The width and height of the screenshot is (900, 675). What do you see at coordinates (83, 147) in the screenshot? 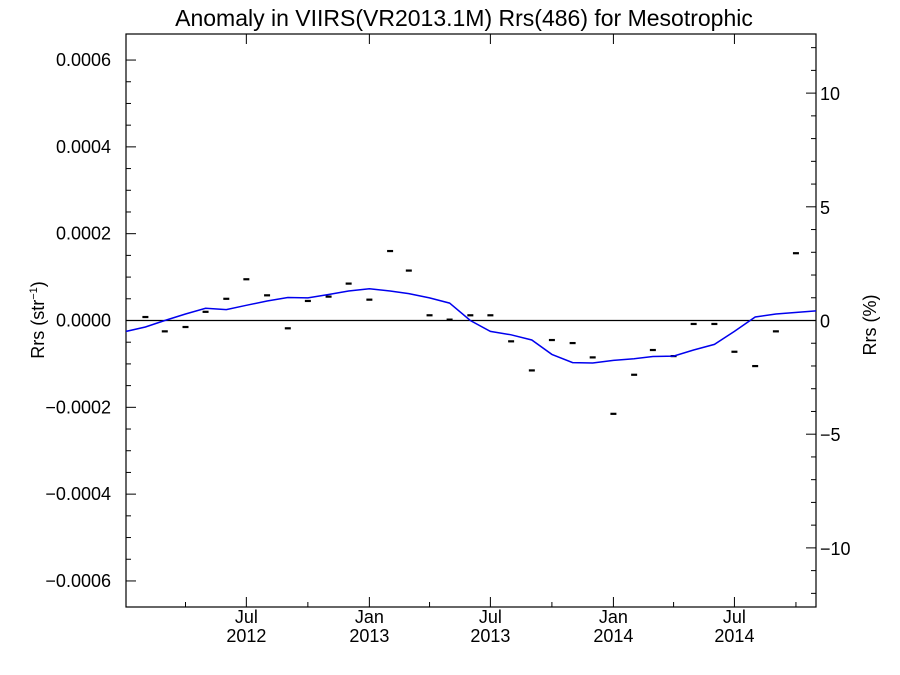
I see `left-tick-label: 0.0004` at bounding box center [83, 147].